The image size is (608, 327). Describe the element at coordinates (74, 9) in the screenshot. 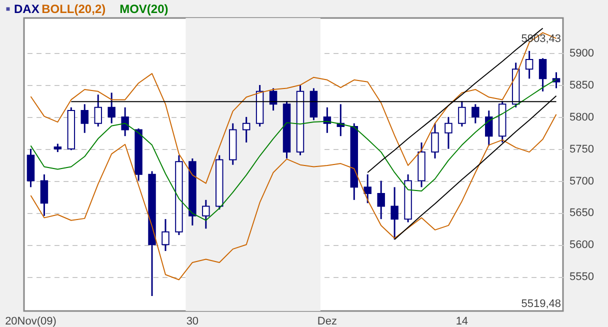

I see `text: BOLL(20,2)` at that location.